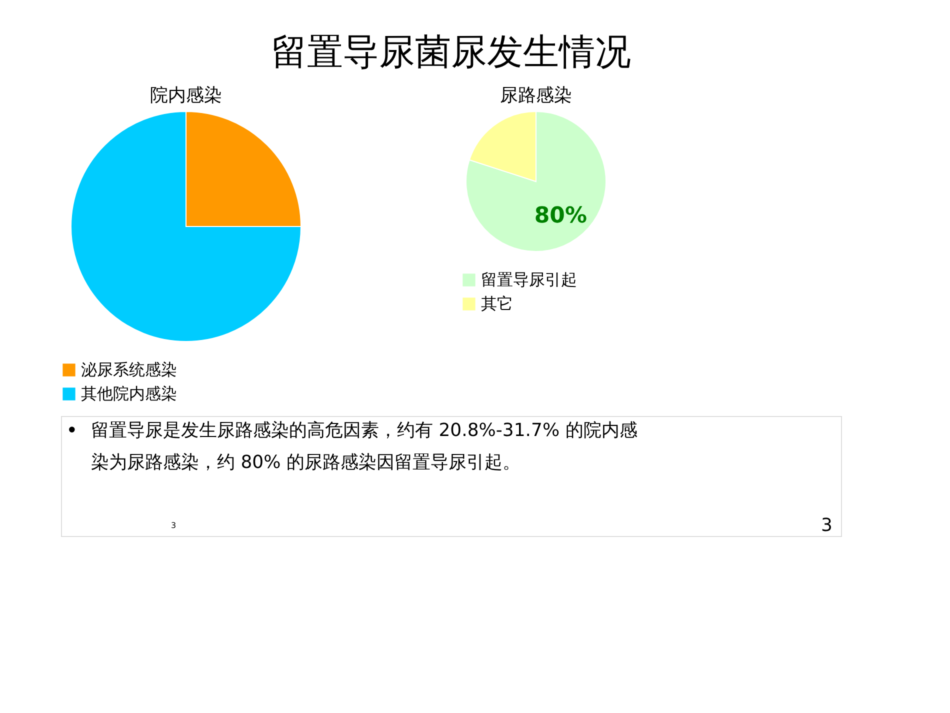  I want to click on chart-subtitle: 院内感染, so click(186, 95).